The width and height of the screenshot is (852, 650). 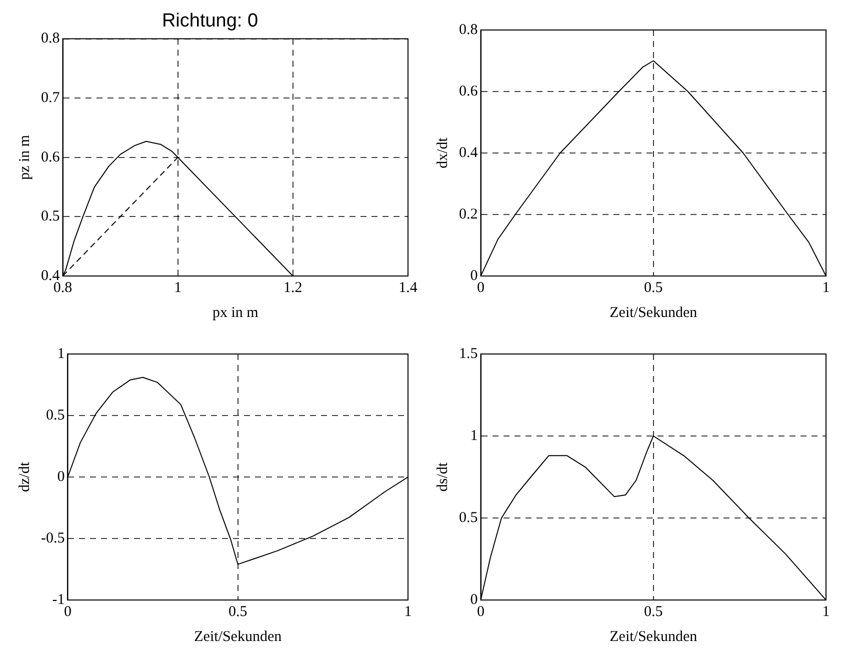 I want to click on y-tick-label: 0.7, so click(x=50, y=98).